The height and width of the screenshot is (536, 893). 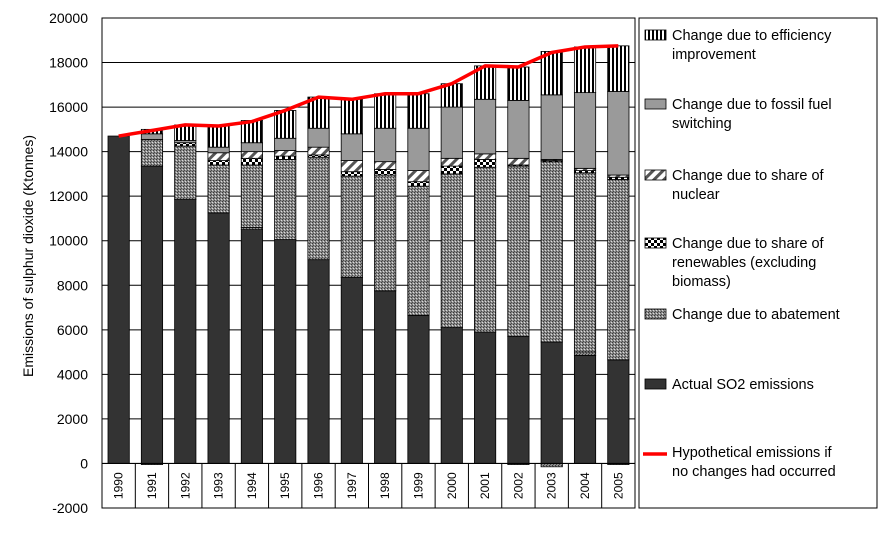 I want to click on bar-1992, so click(x=185, y=294).